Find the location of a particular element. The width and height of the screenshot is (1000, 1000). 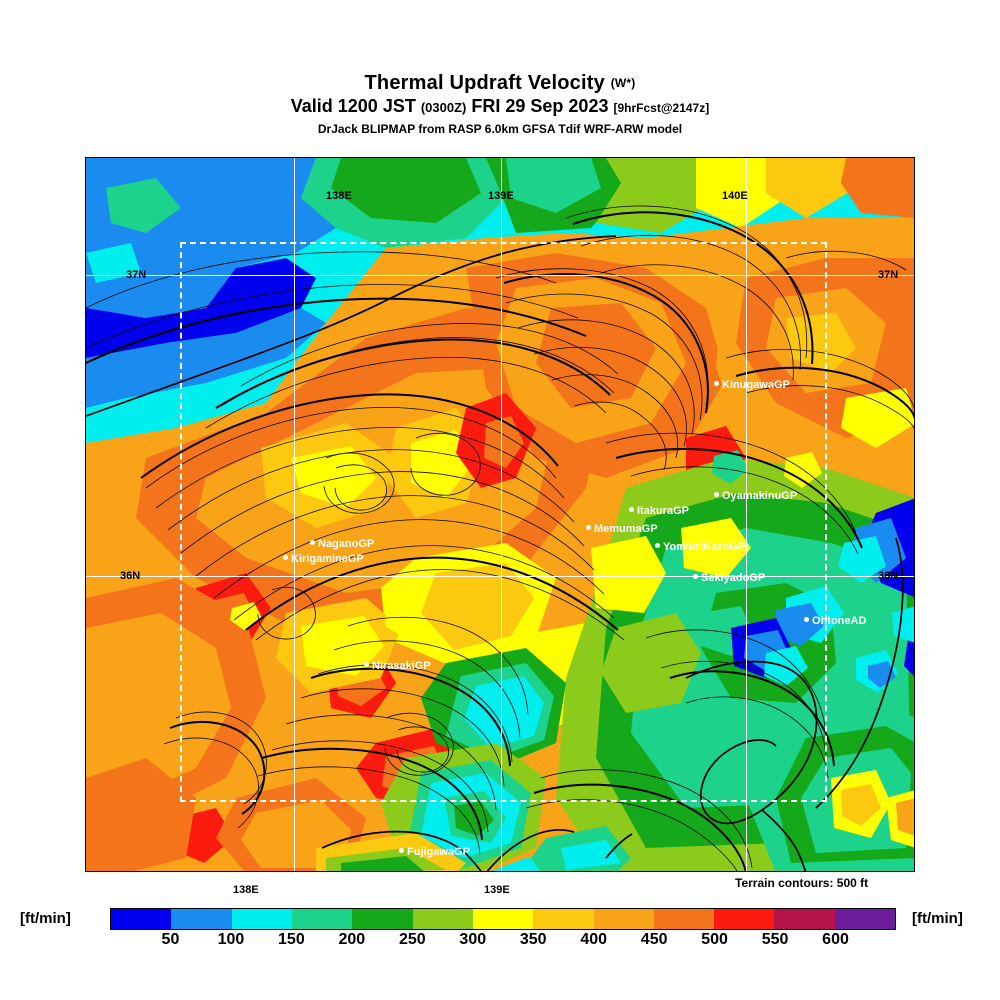

station-label: ItakuraGP is located at coordinates (663, 511).